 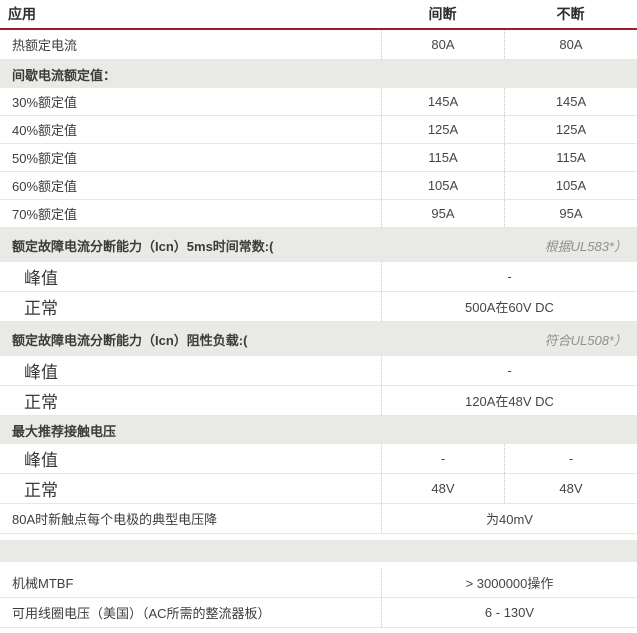 I want to click on table-row-mechanical-mtbf: 机械MTBF > 3000000操作, so click(x=318, y=583).